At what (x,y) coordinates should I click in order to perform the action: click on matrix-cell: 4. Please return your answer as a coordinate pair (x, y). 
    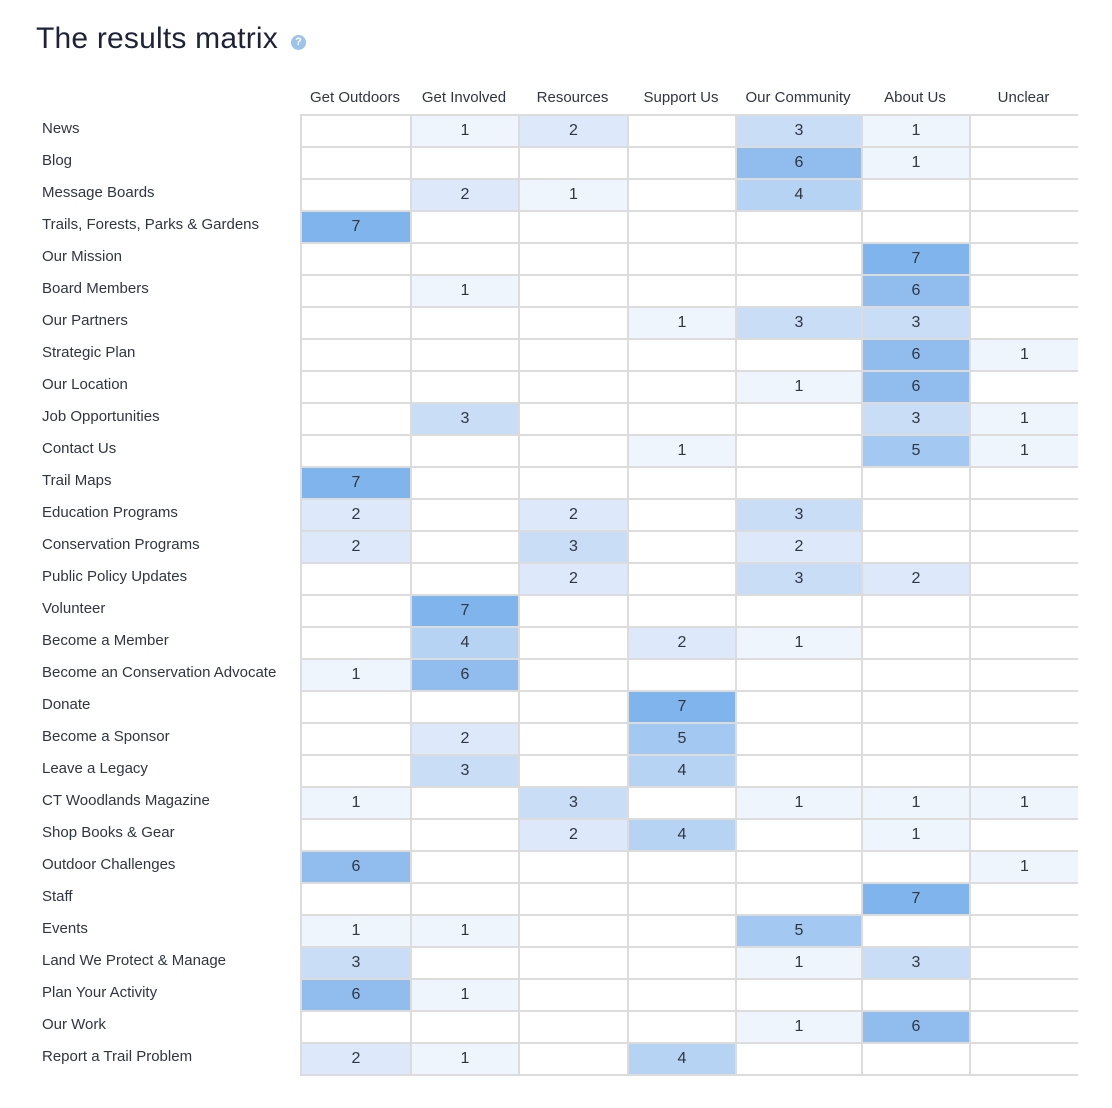
    Looking at the image, I should click on (682, 835).